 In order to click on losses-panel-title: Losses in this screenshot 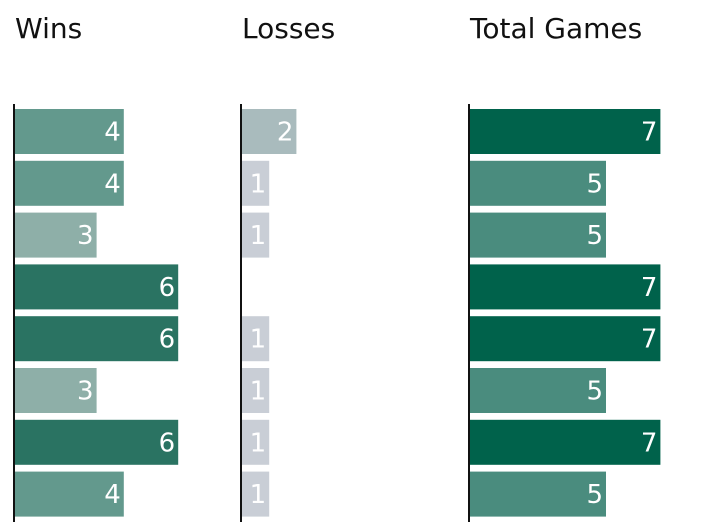, I will do `click(288, 28)`.